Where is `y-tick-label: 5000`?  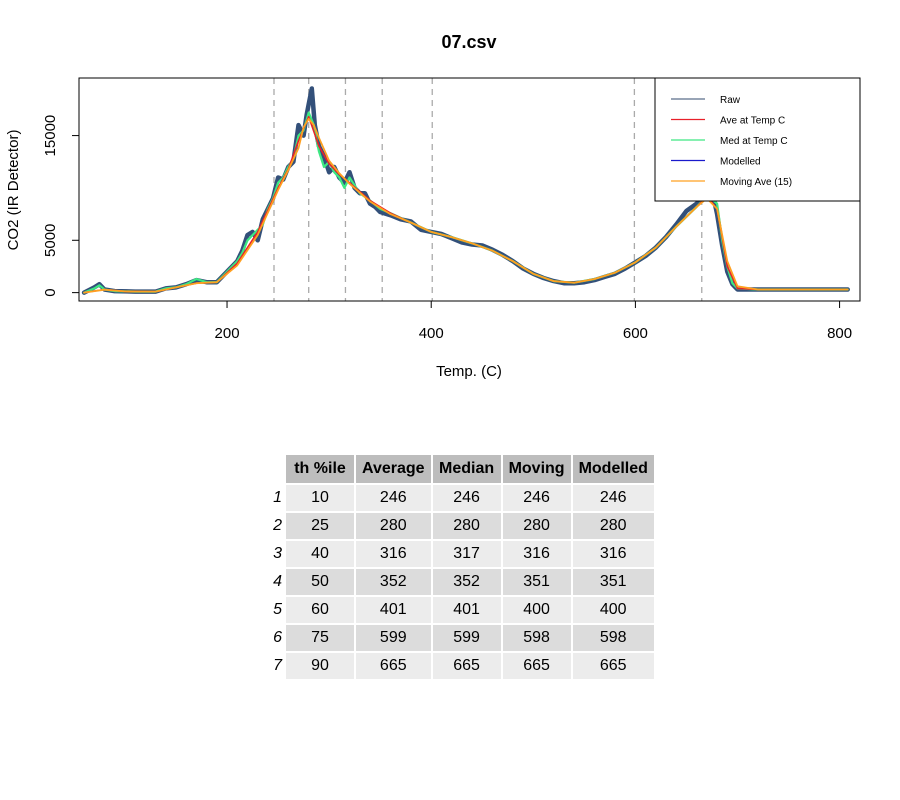 y-tick-label: 5000 is located at coordinates (50, 240).